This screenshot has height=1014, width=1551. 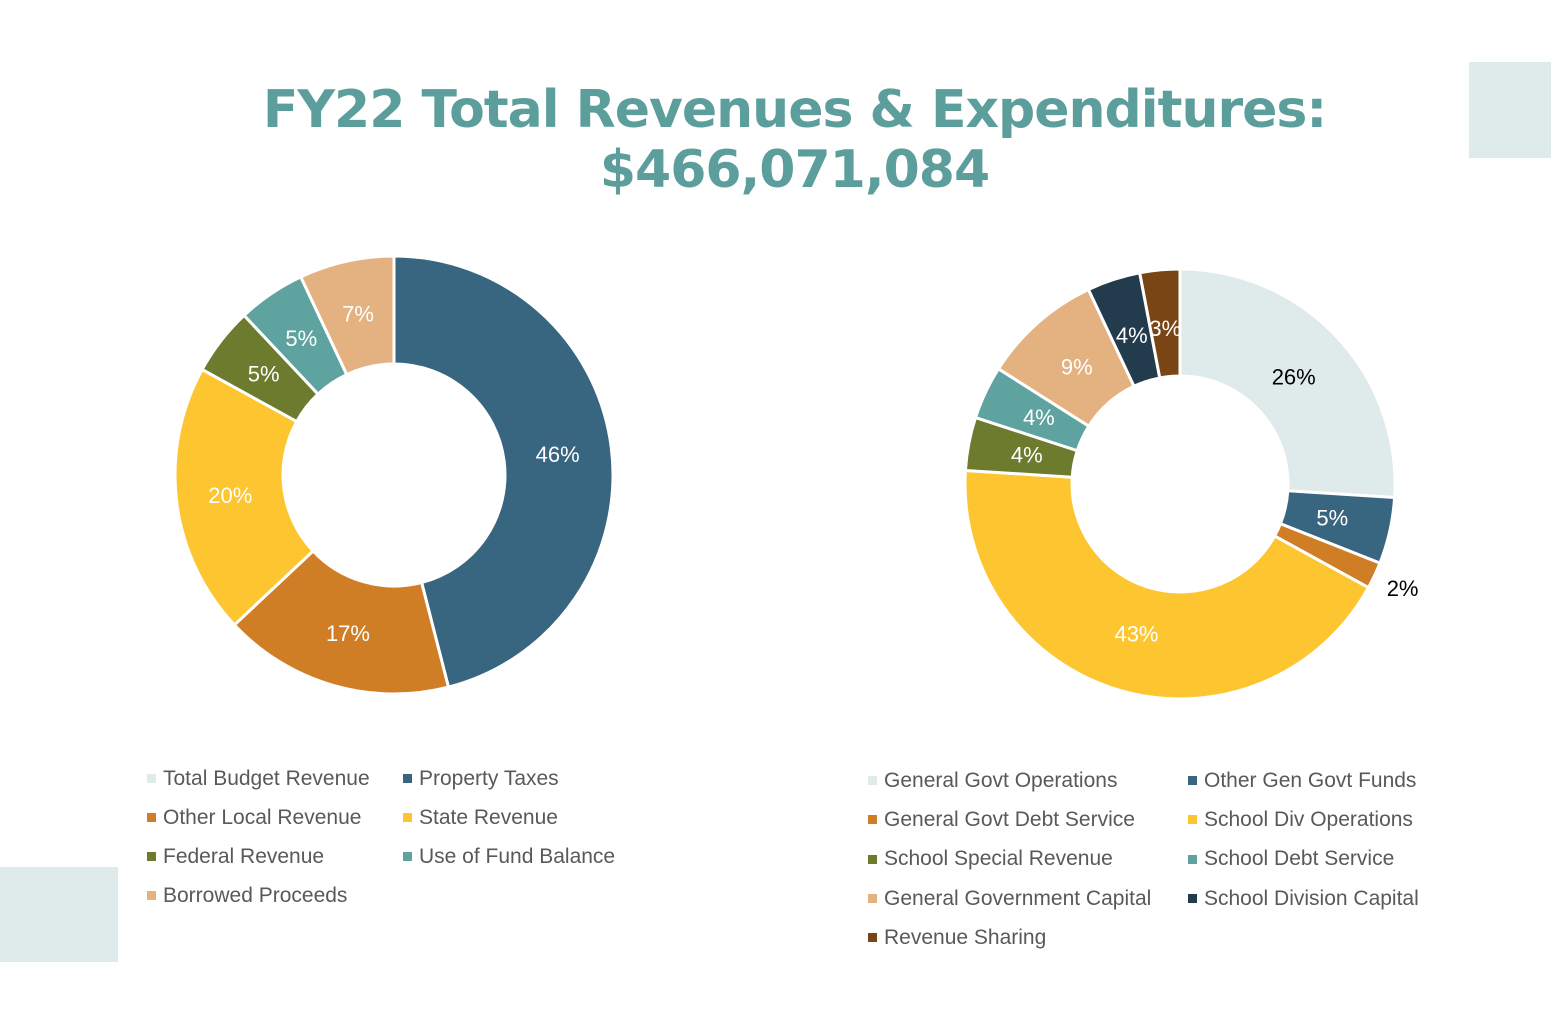 What do you see at coordinates (301, 338) in the screenshot?
I see `data-label-use-of-fund-balance: 5%` at bounding box center [301, 338].